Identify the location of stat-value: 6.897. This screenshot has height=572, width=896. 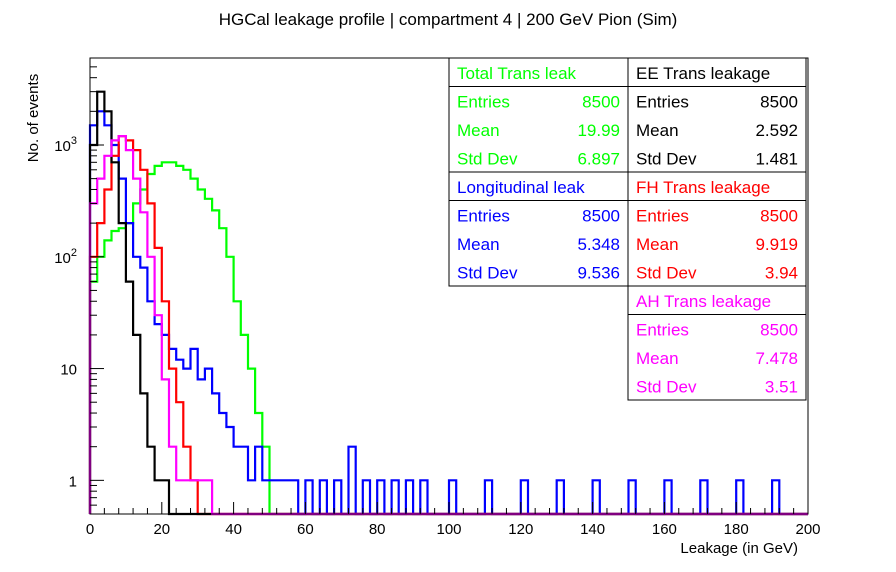
(598, 159).